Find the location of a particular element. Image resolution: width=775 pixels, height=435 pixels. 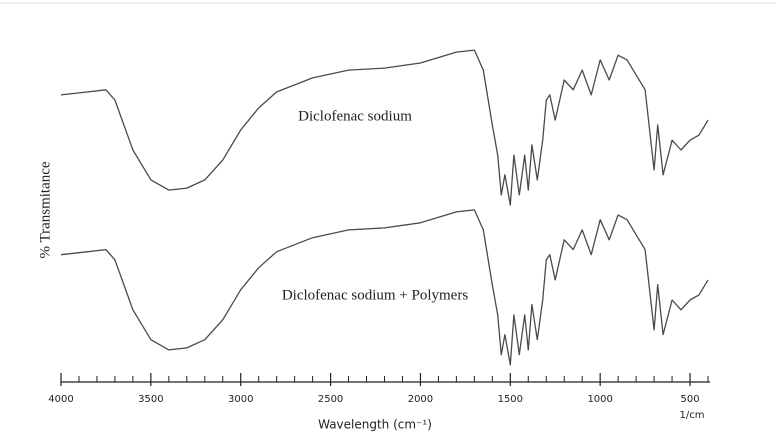

x-tick-label: 2500 is located at coordinates (330, 399).